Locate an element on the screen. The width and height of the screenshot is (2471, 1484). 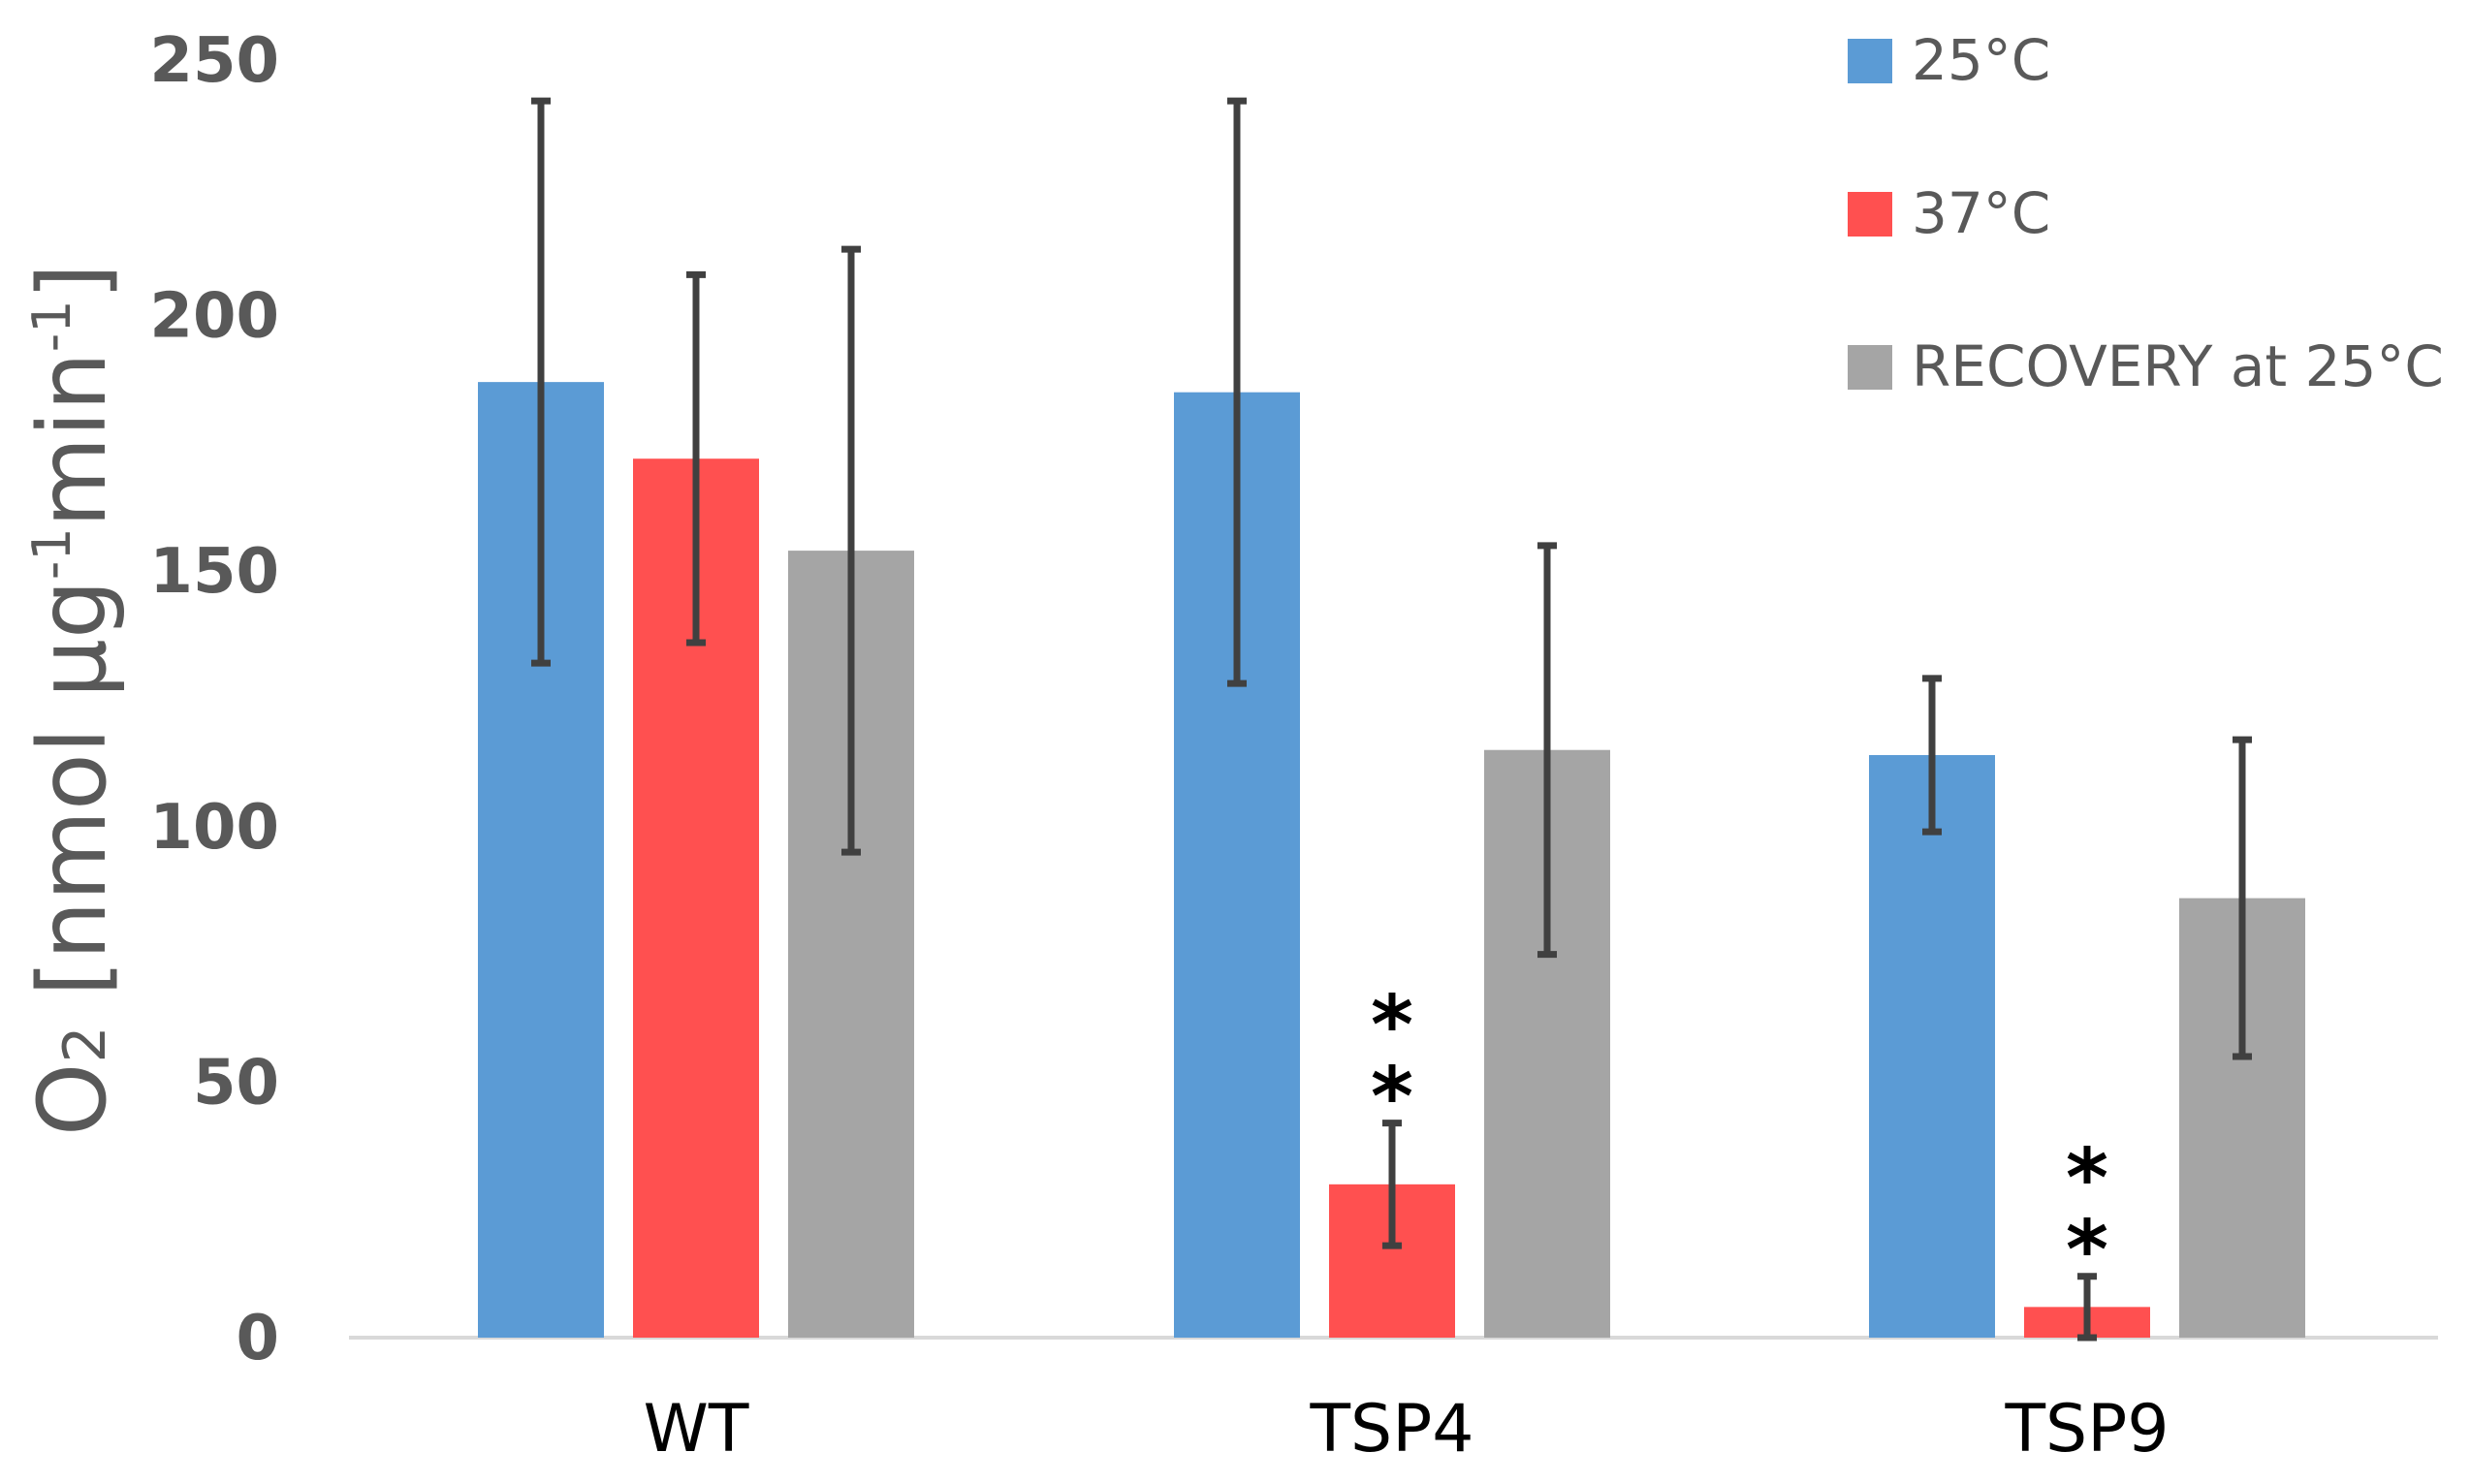
x-category-label: TSP4 is located at coordinates (1392, 1430).